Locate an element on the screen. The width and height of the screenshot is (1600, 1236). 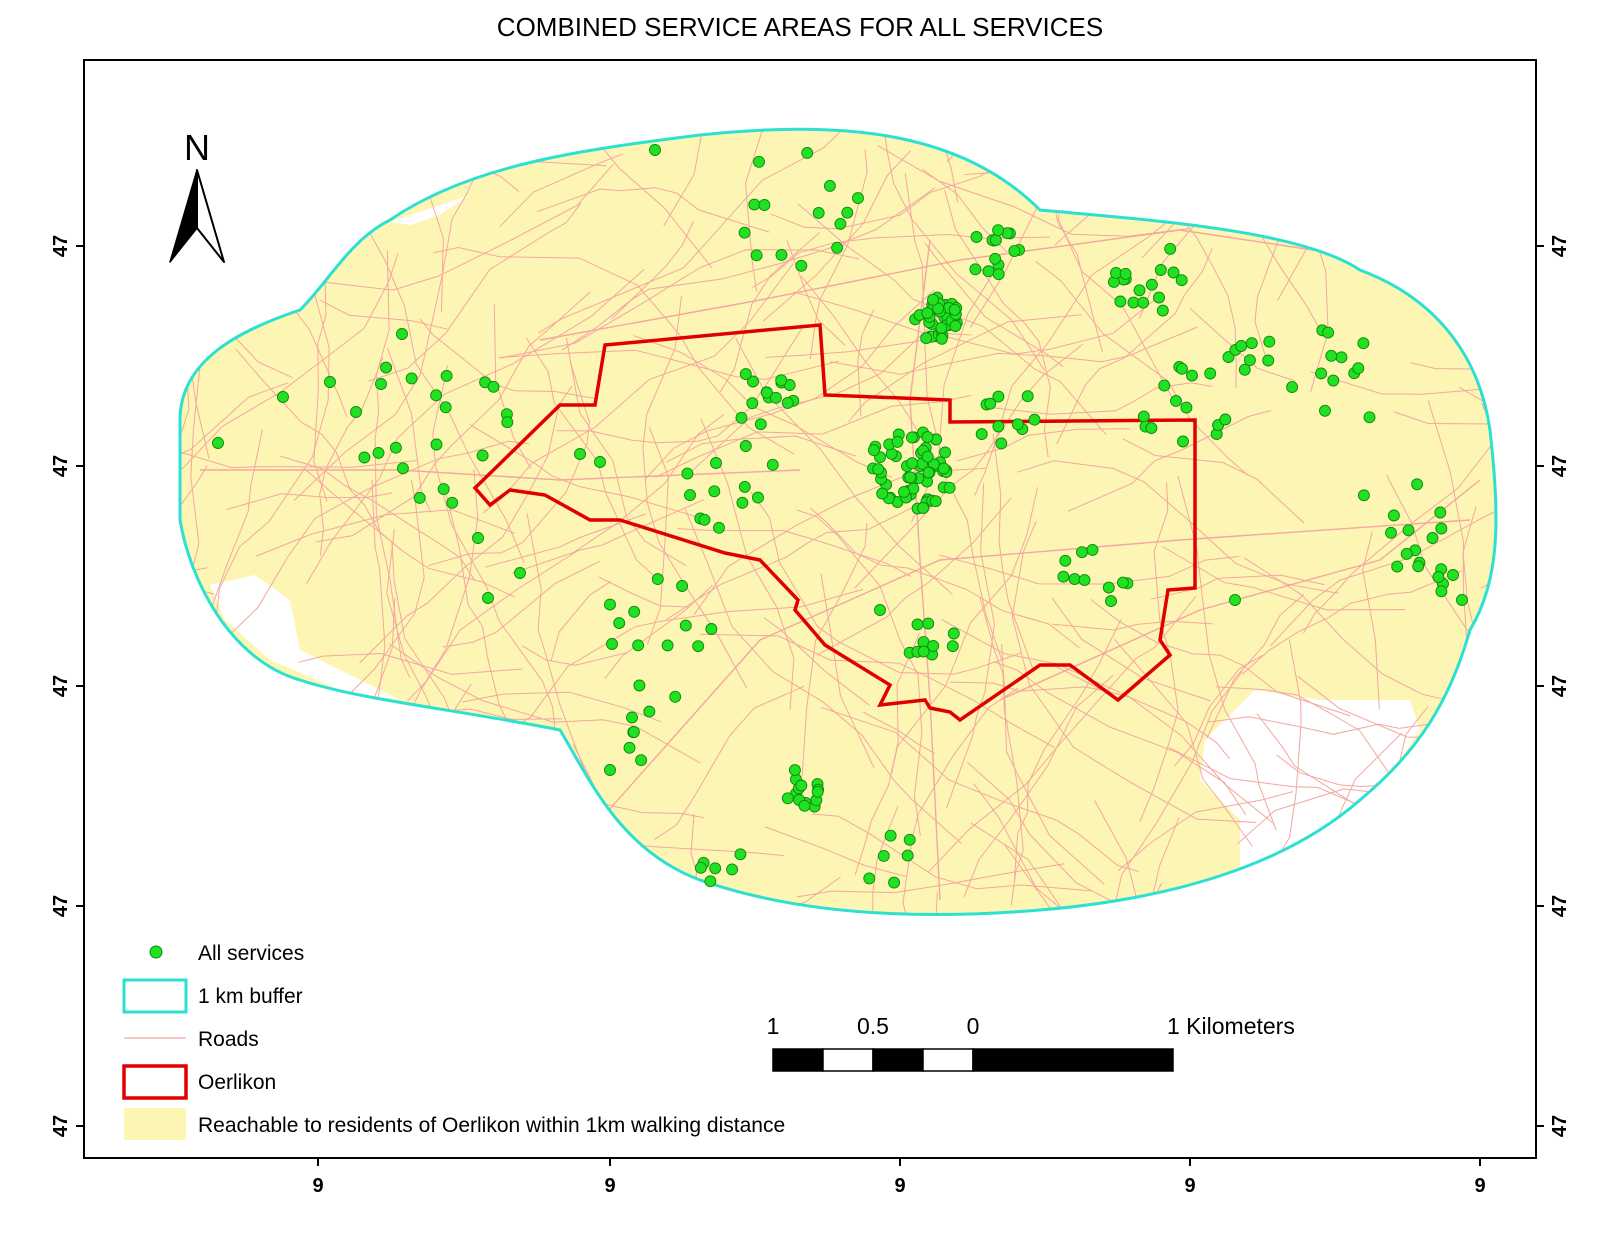
legend-symbol-buffer is located at coordinates (155, 996).